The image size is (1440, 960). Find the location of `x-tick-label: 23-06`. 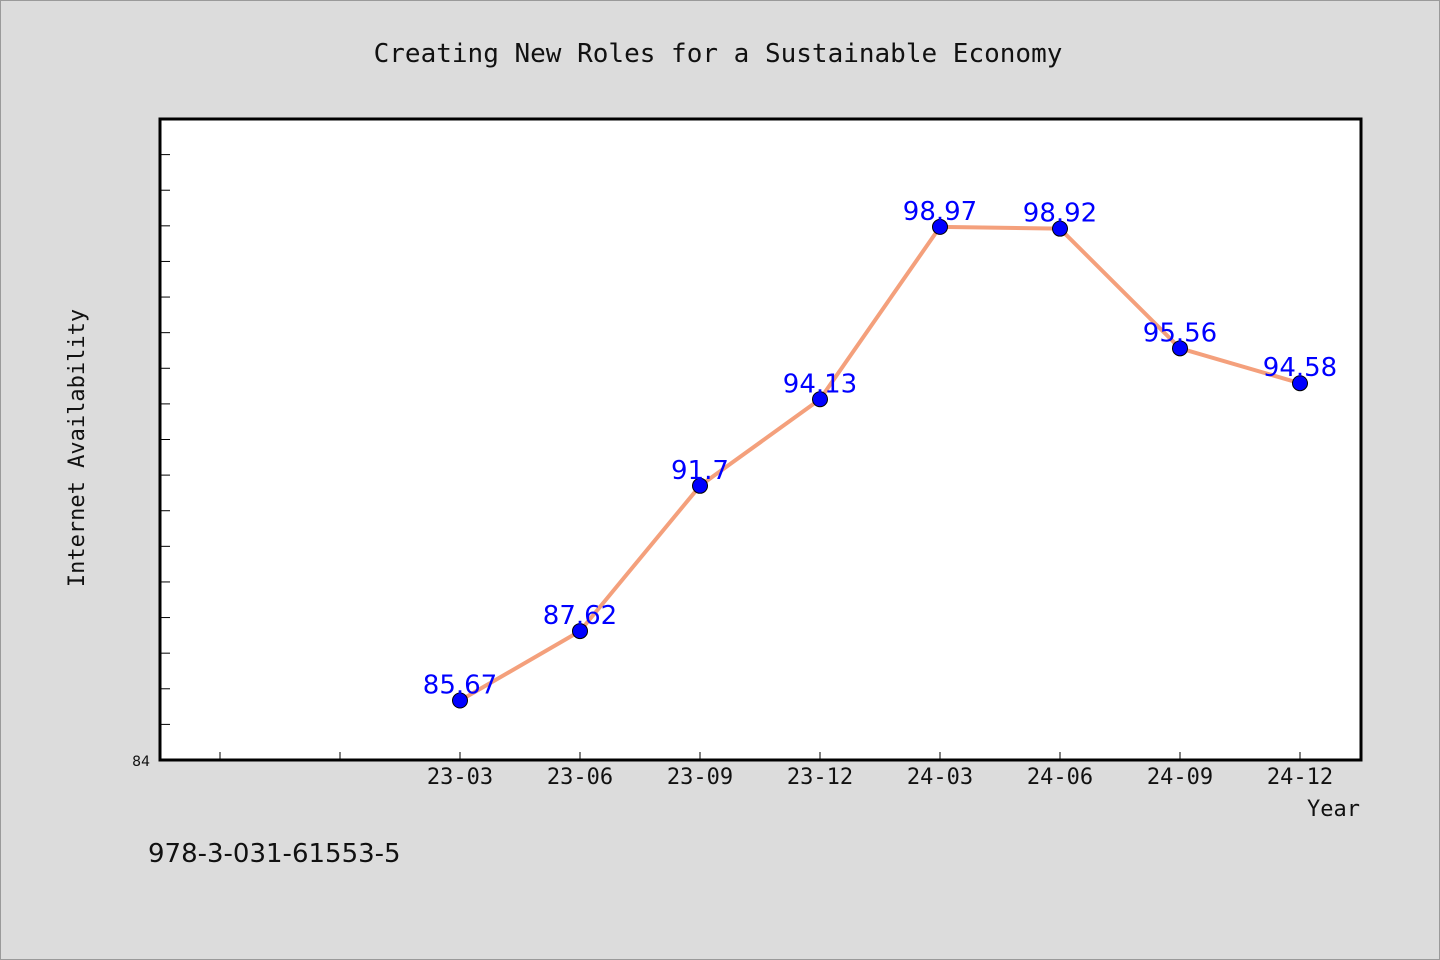

x-tick-label: 23-06 is located at coordinates (580, 777).